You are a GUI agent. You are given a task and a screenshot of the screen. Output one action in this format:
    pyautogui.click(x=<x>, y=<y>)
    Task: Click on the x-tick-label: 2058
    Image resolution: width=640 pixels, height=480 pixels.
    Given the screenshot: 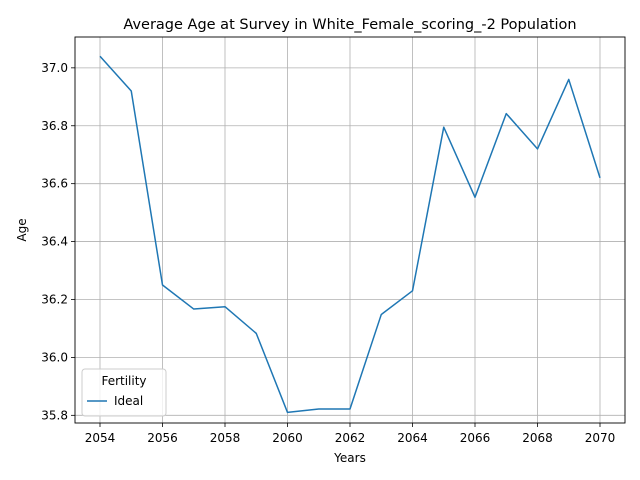 What is the action you would take?
    pyautogui.click(x=225, y=438)
    